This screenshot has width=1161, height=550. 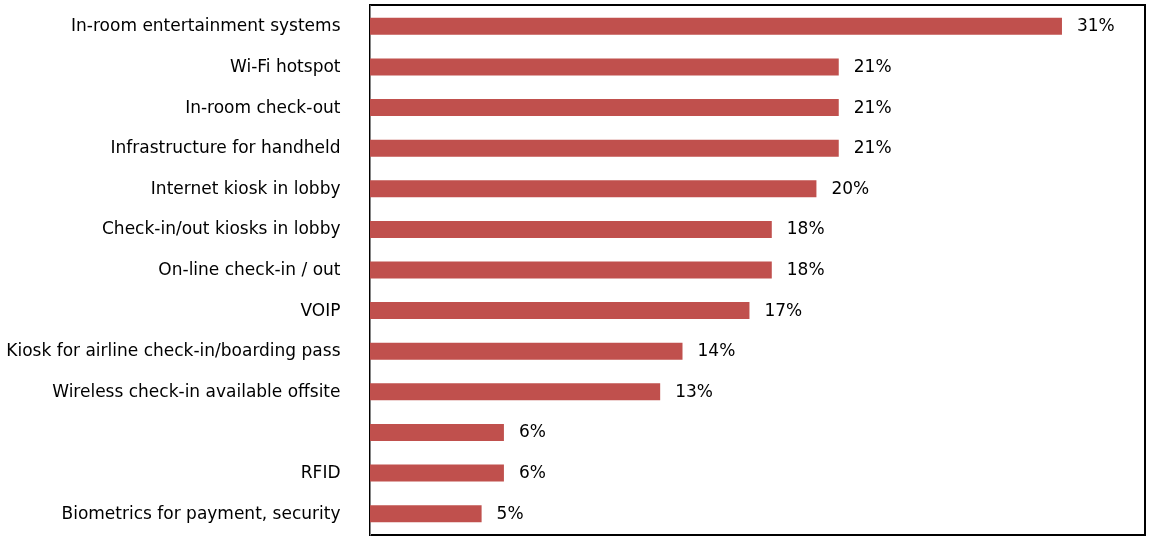 What do you see at coordinates (285, 65) in the screenshot?
I see `y-tick-label: Wi-Fi hotspot` at bounding box center [285, 65].